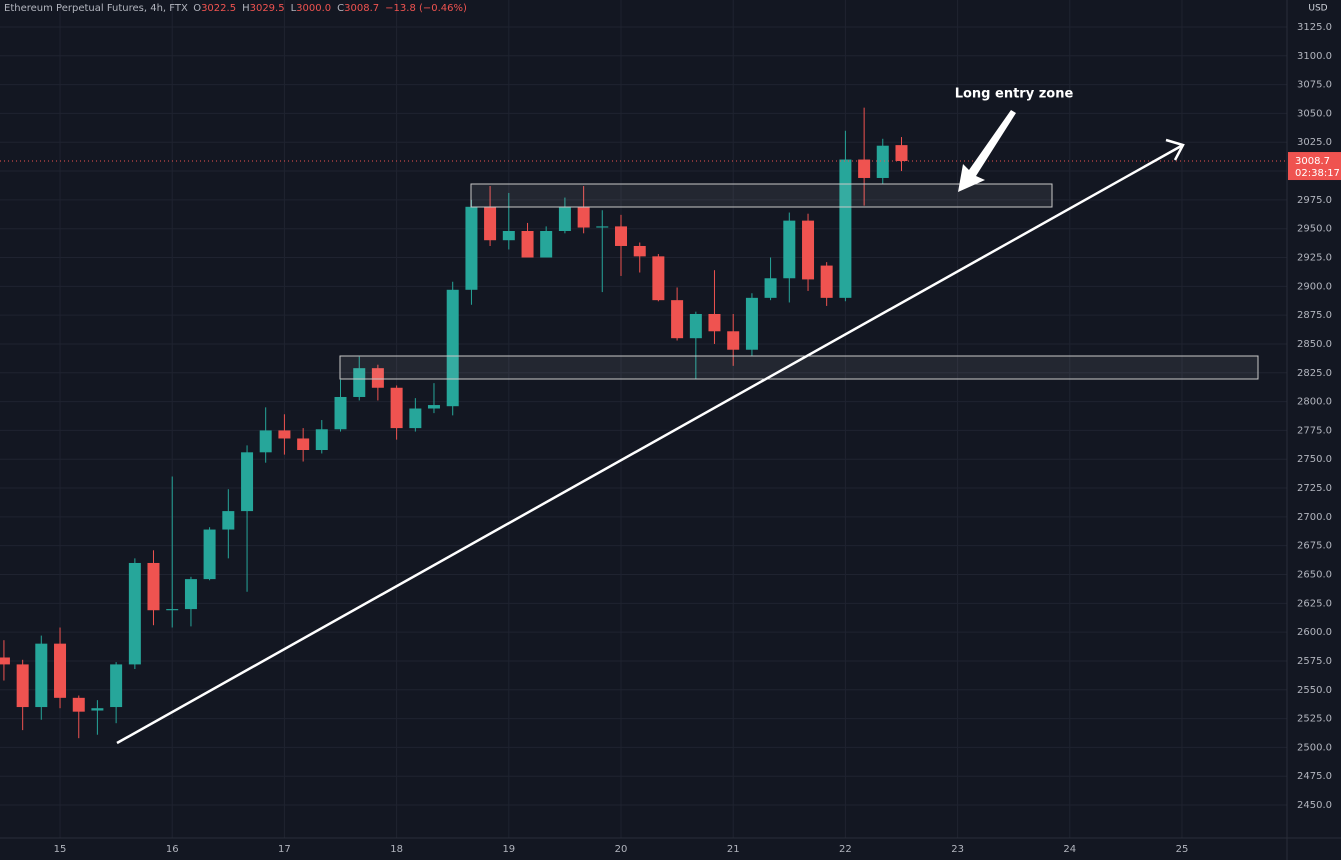 This screenshot has width=1341, height=860. Describe the element at coordinates (845, 849) in the screenshot. I see `x-tick-label: 22` at that location.